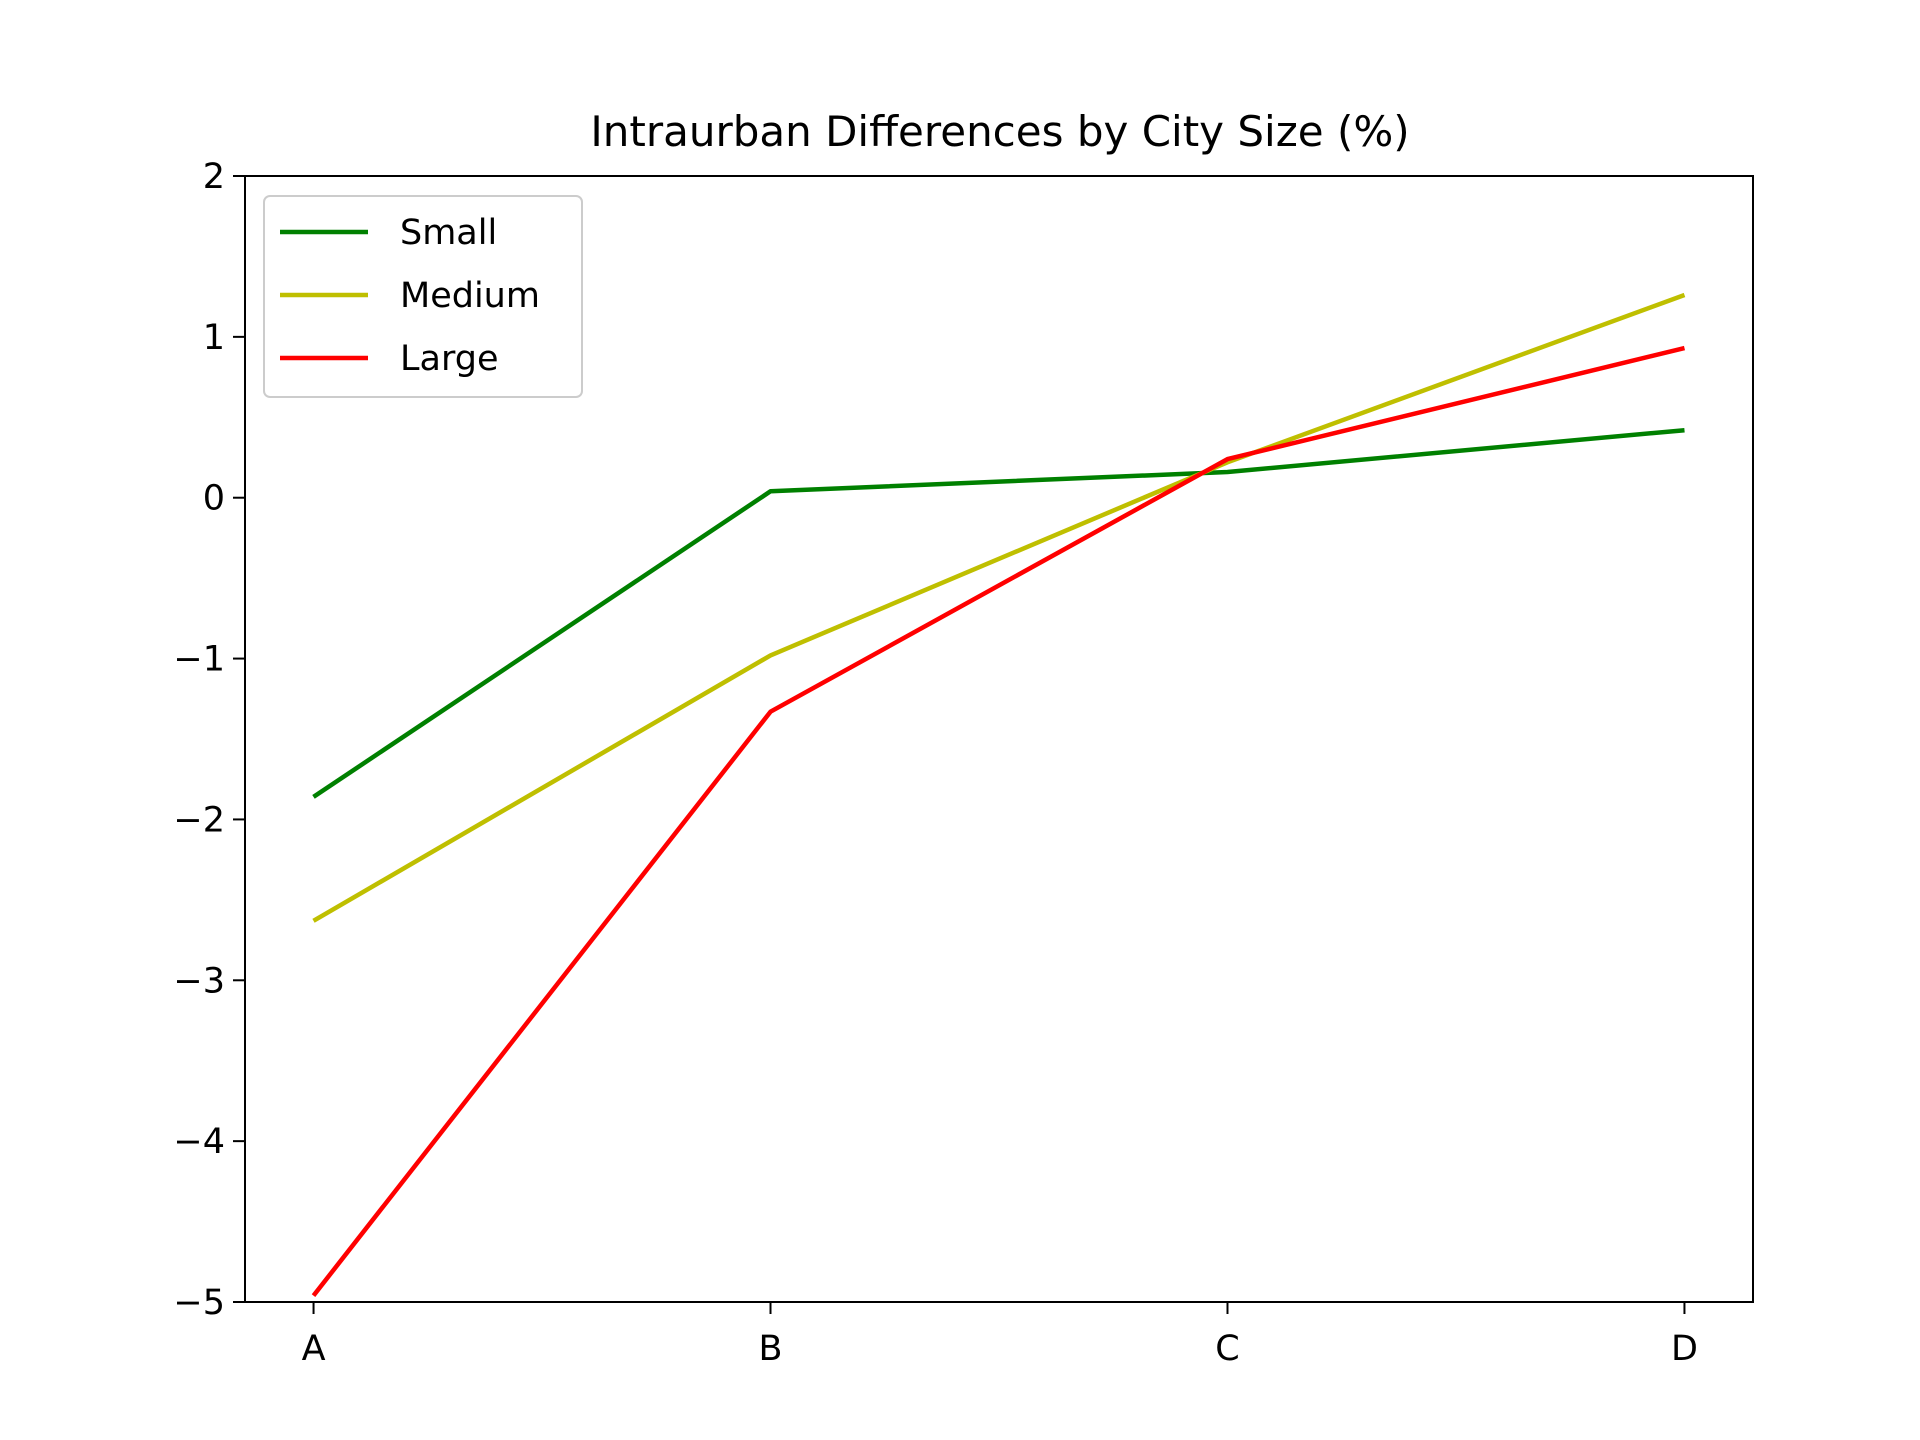 The width and height of the screenshot is (1920, 1440). What do you see at coordinates (199, 981) in the screenshot?
I see `y-tick-label: −3` at bounding box center [199, 981].